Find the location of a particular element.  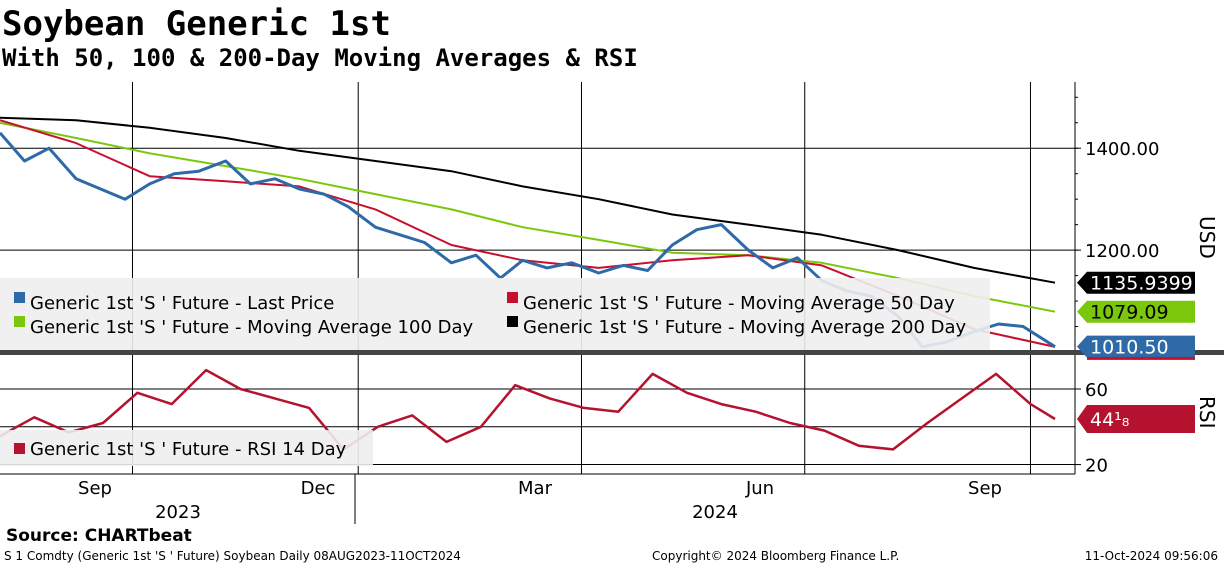

rsi-tick-label: 60 is located at coordinates (1096, 390).